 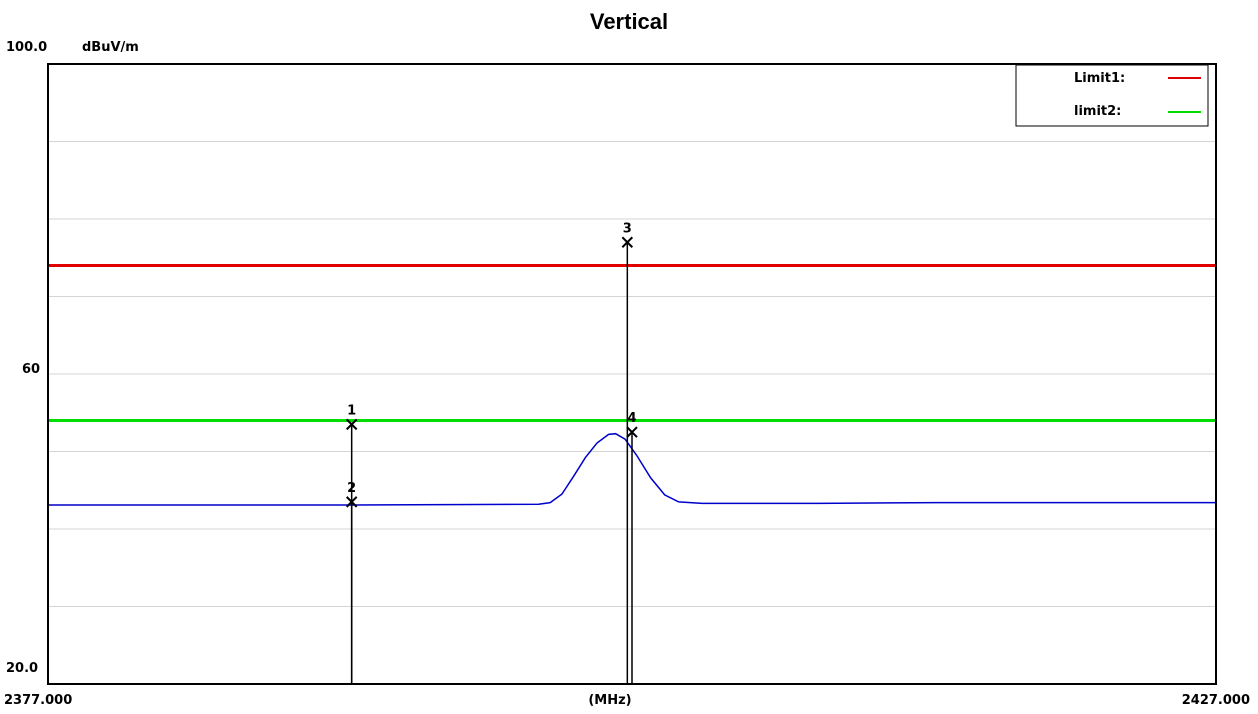 I want to click on marker-4: 4, so click(x=632, y=547).